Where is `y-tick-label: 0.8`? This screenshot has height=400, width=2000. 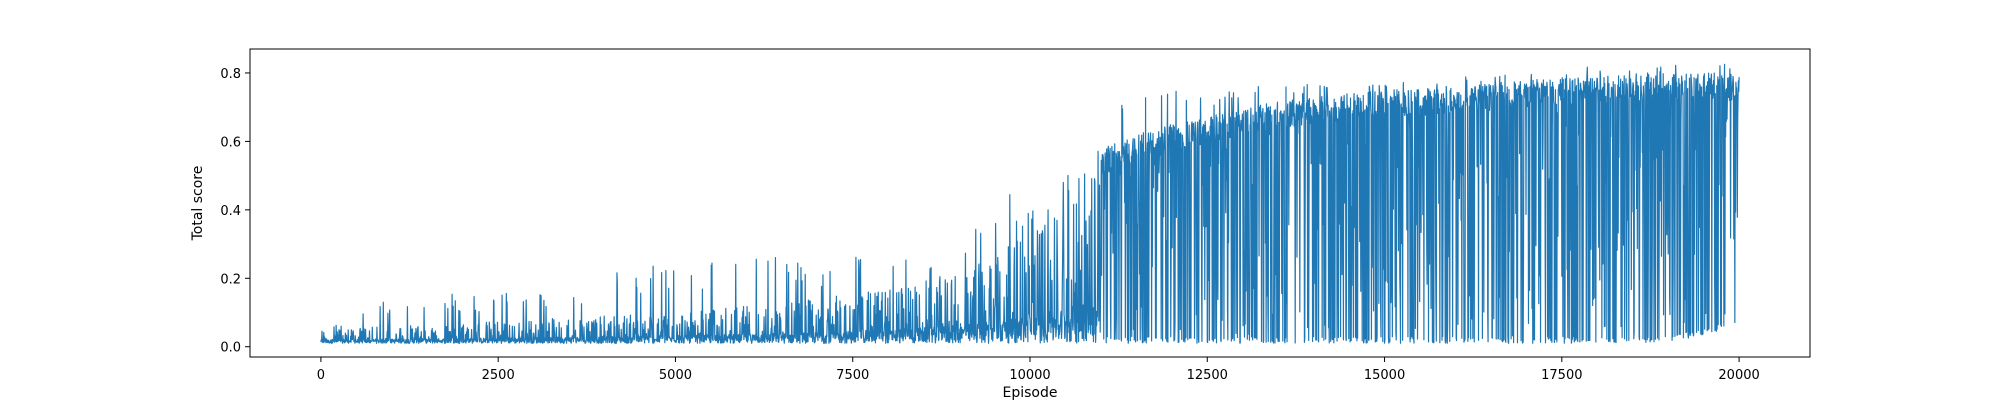 y-tick-label: 0.8 is located at coordinates (230, 74).